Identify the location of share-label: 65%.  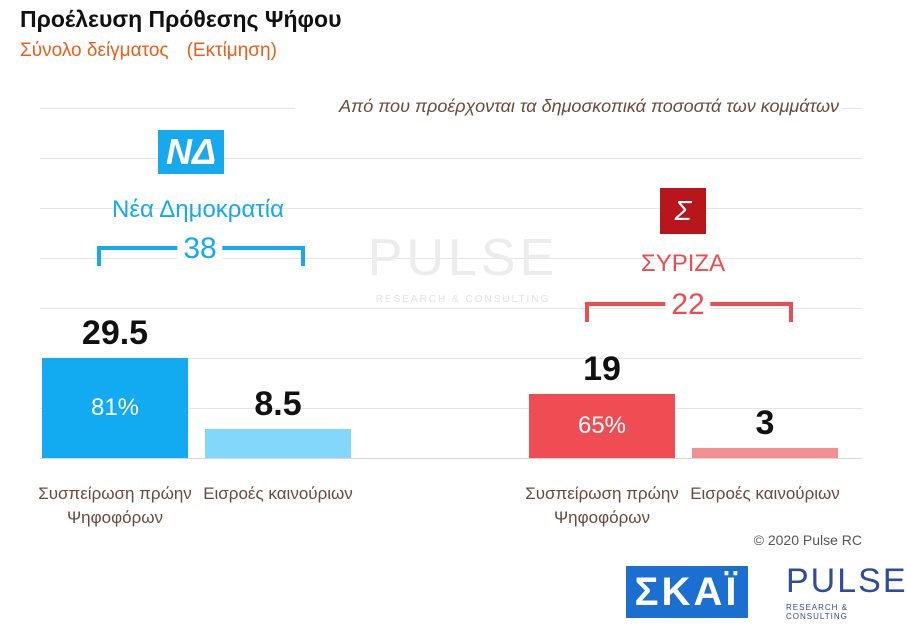
(602, 425).